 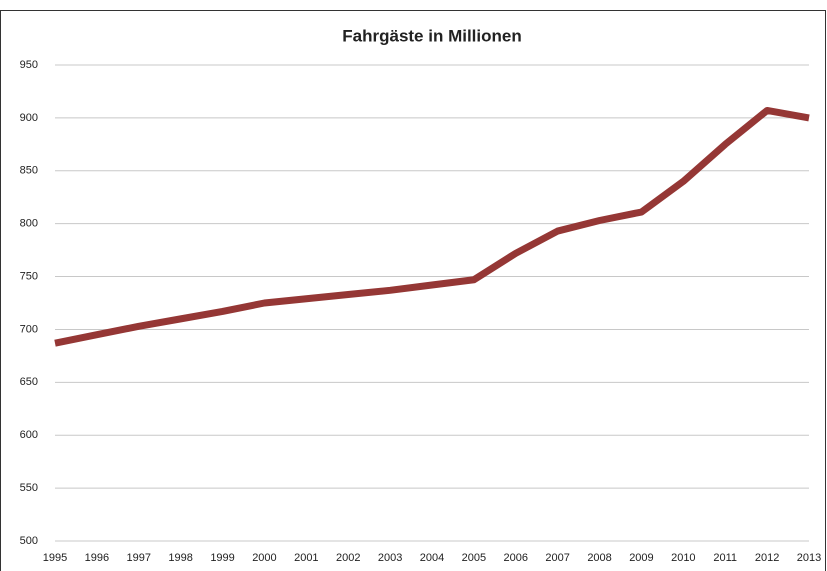 I want to click on x-tick-label: 2004, so click(x=432, y=558).